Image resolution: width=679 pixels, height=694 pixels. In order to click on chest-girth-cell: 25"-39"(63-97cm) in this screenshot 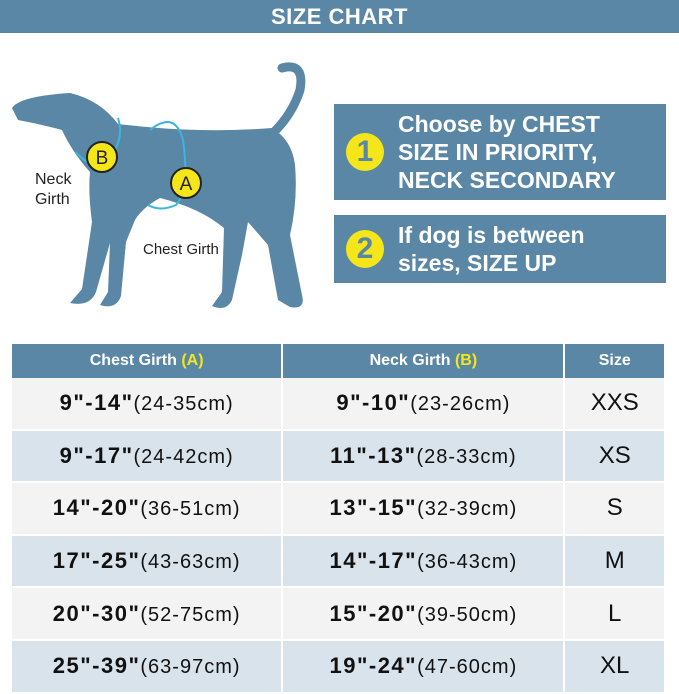, I will do `click(147, 667)`.